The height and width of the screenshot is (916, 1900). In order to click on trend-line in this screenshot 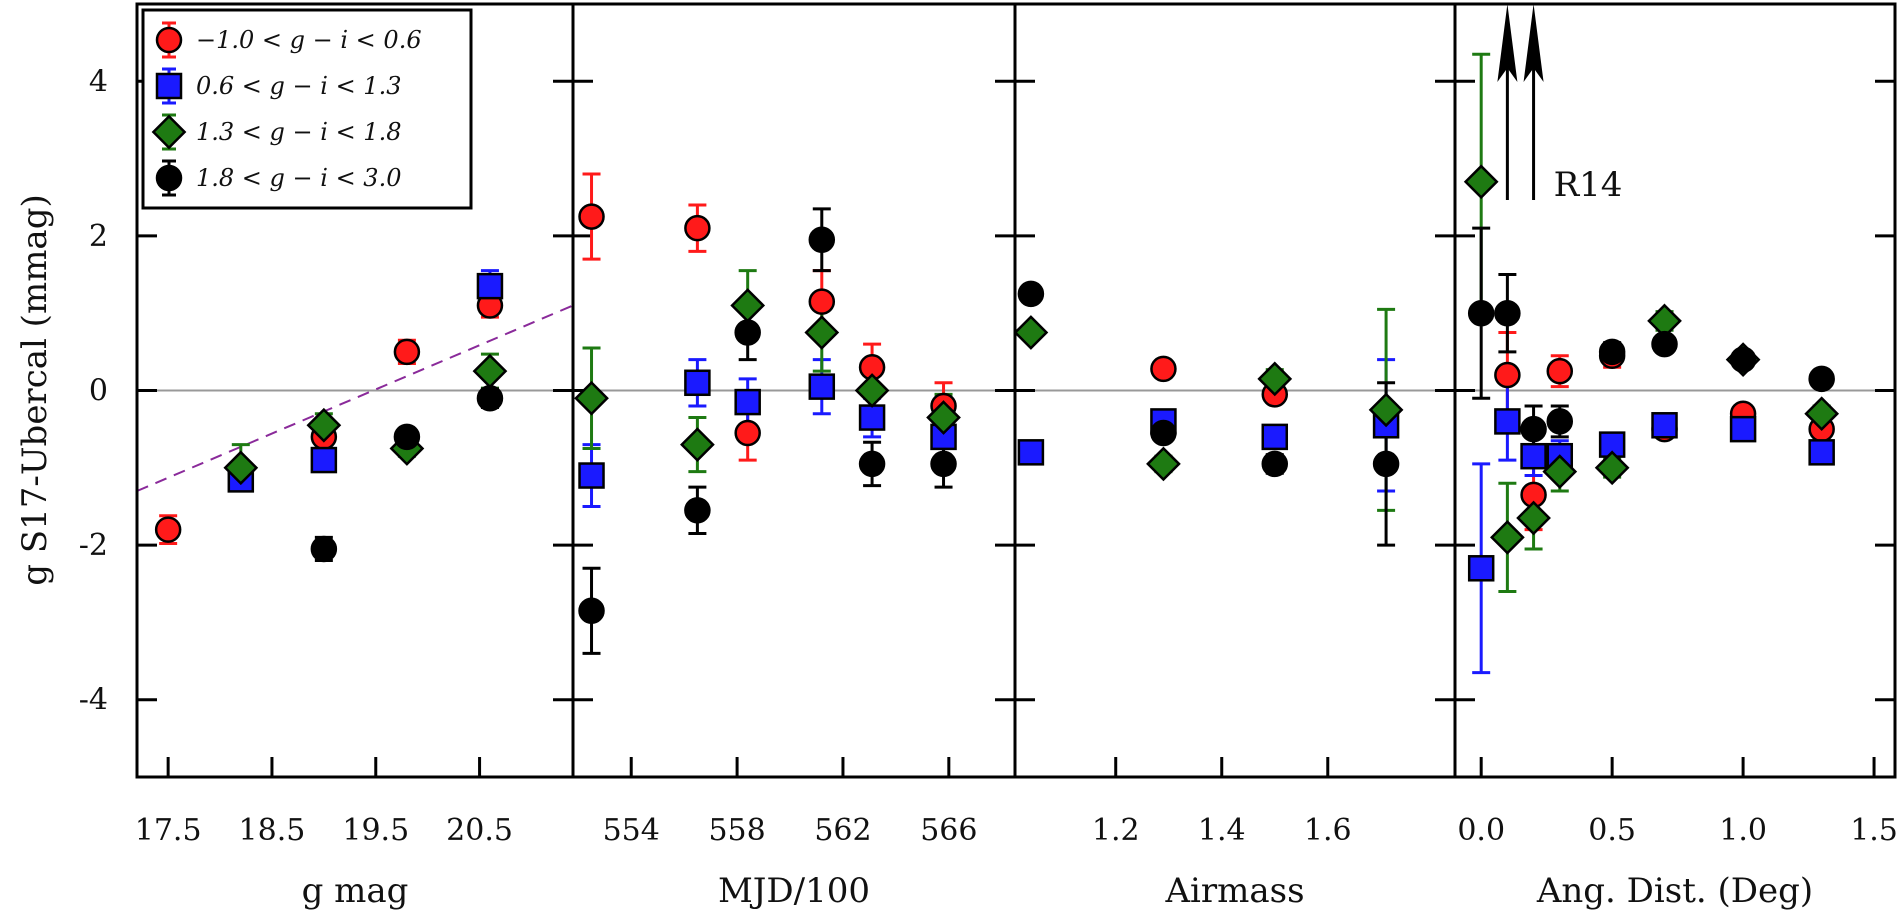, I will do `click(355, 398)`.